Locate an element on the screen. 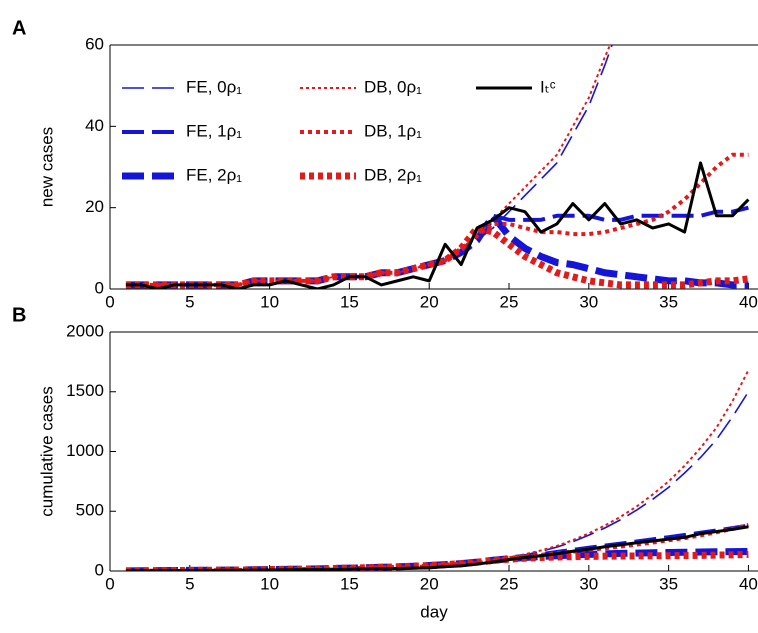  y-tick-label: 60 is located at coordinates (94, 43).